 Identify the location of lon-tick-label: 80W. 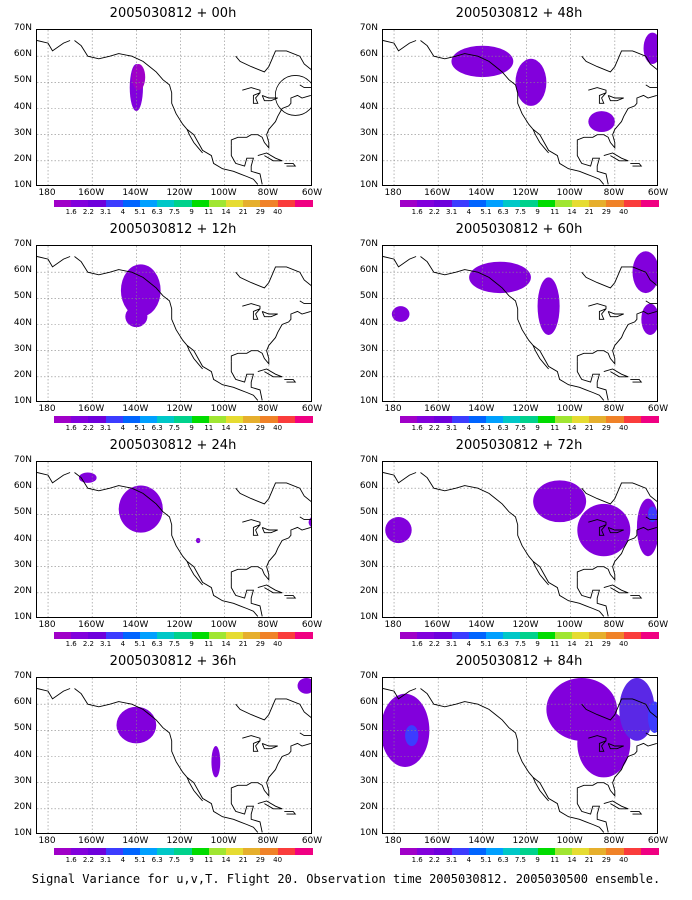
(614, 625).